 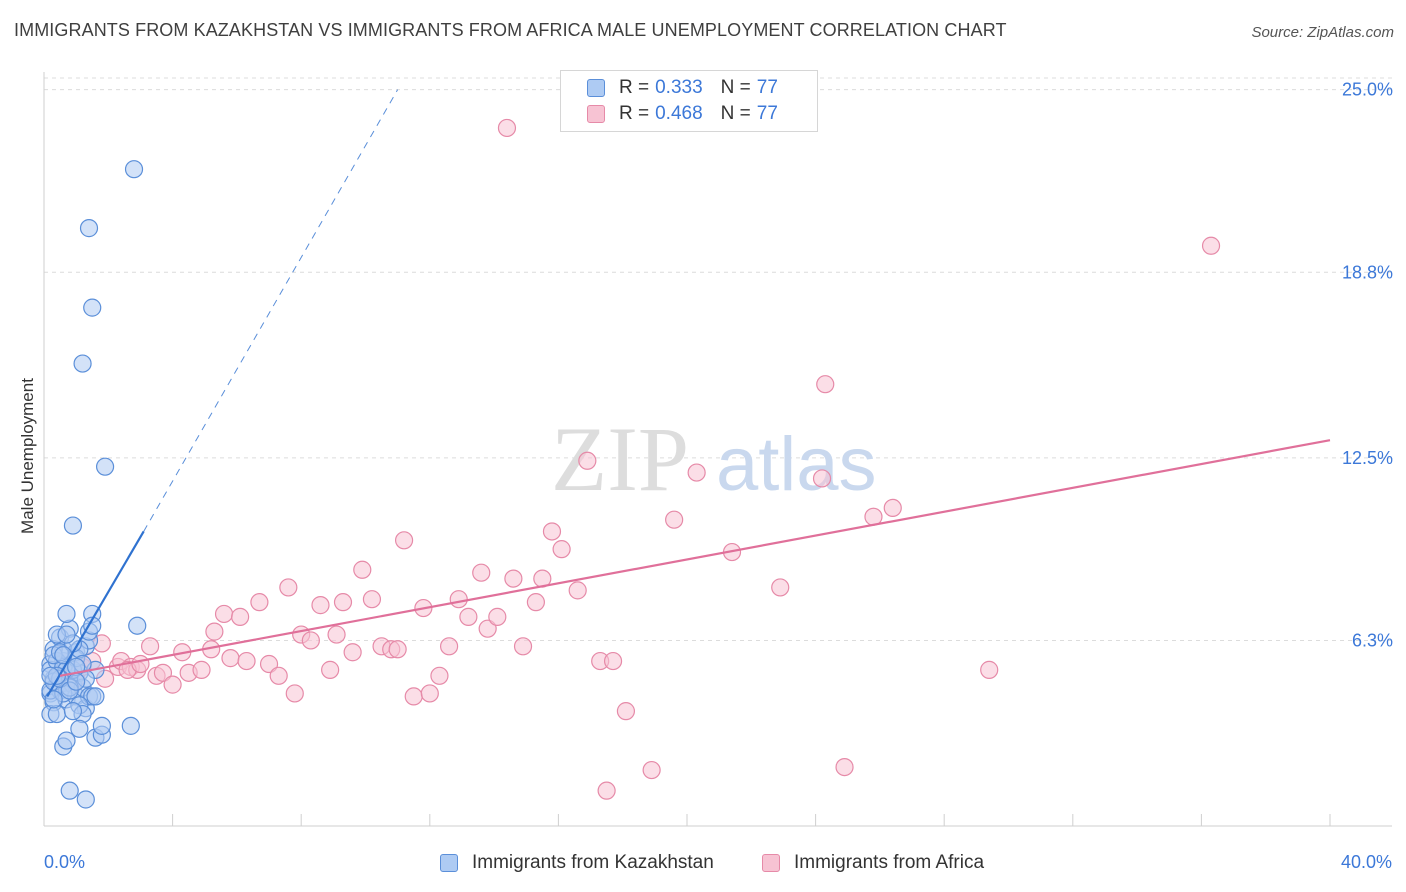 I want to click on kazakhstan-trendline, so click(x=95, y=613).